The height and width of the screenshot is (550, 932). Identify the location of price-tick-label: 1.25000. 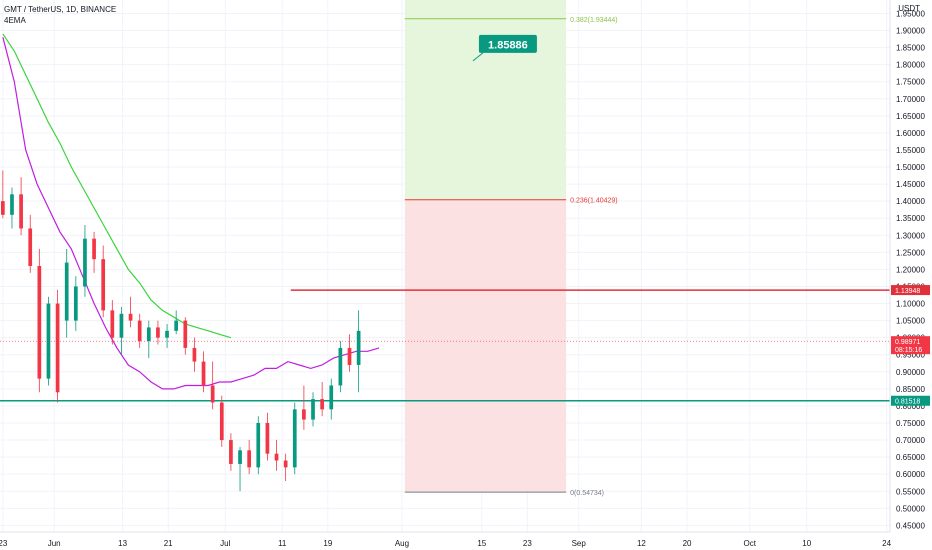
(910, 252).